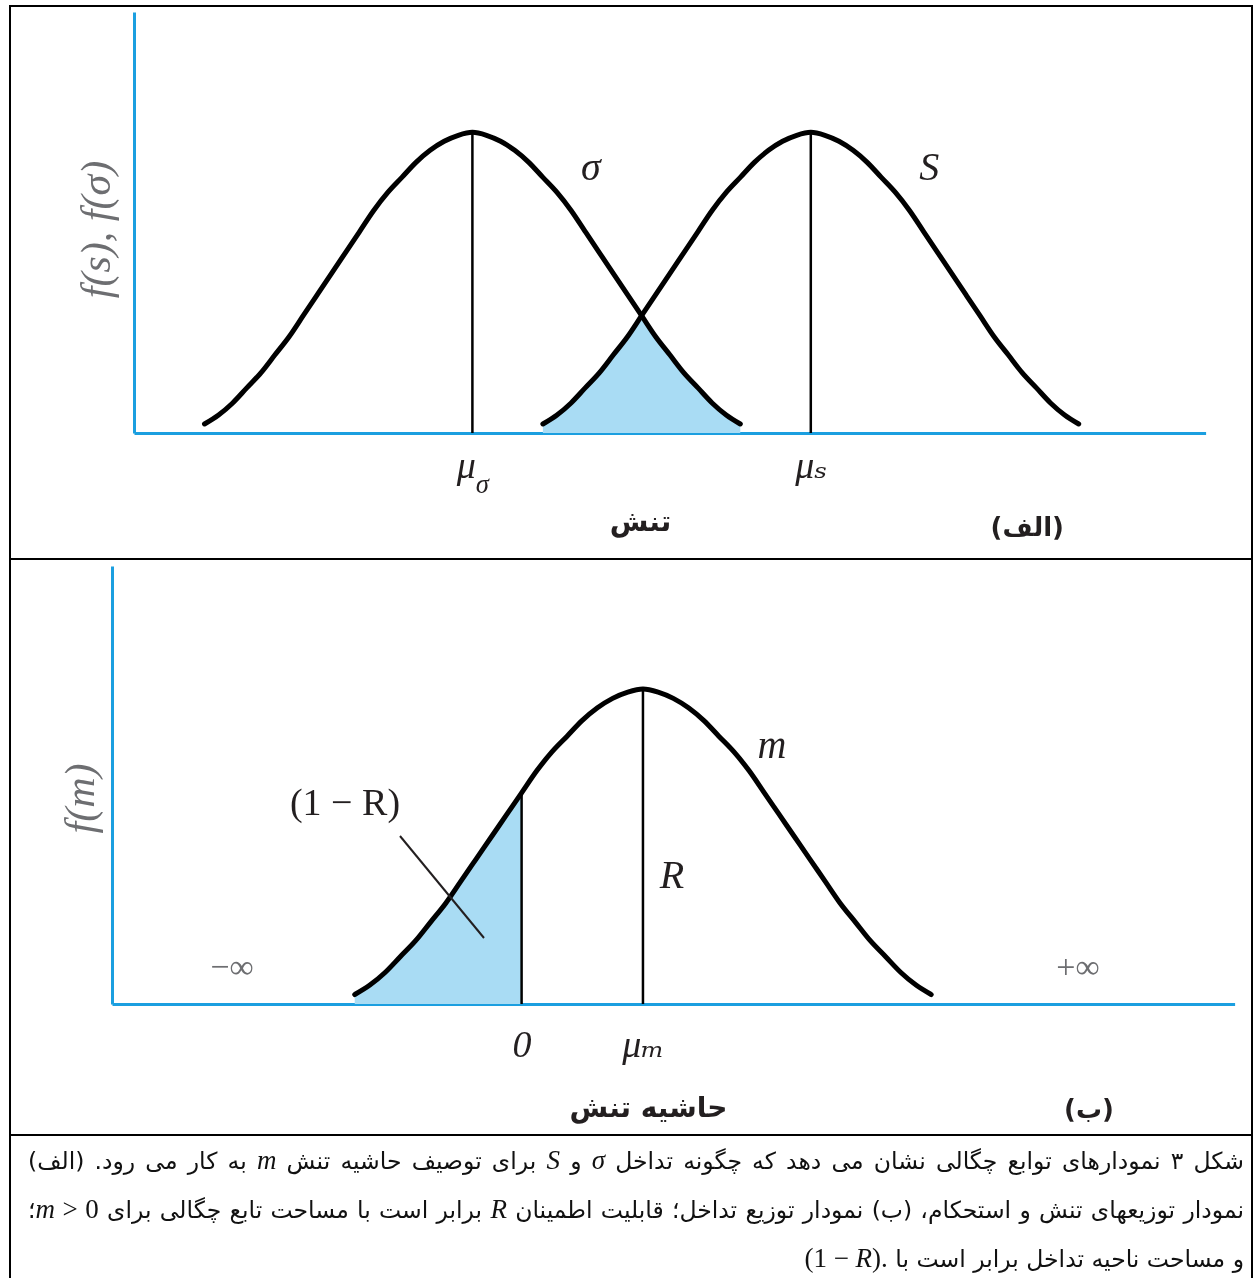 Image resolution: width=1254 pixels, height=1278 pixels. What do you see at coordinates (640, 521) in the screenshot?
I see `x-axis-title: تنش` at bounding box center [640, 521].